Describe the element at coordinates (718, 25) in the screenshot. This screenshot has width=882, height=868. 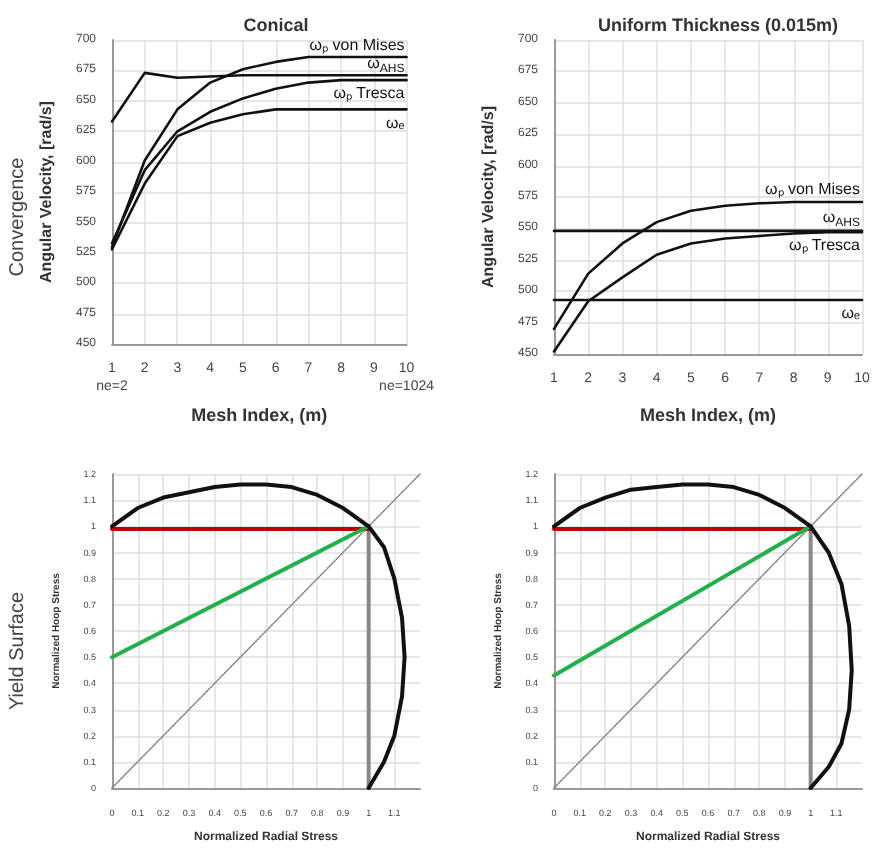
I see `chart-title: Uniform Thickness (0.015m)` at that location.